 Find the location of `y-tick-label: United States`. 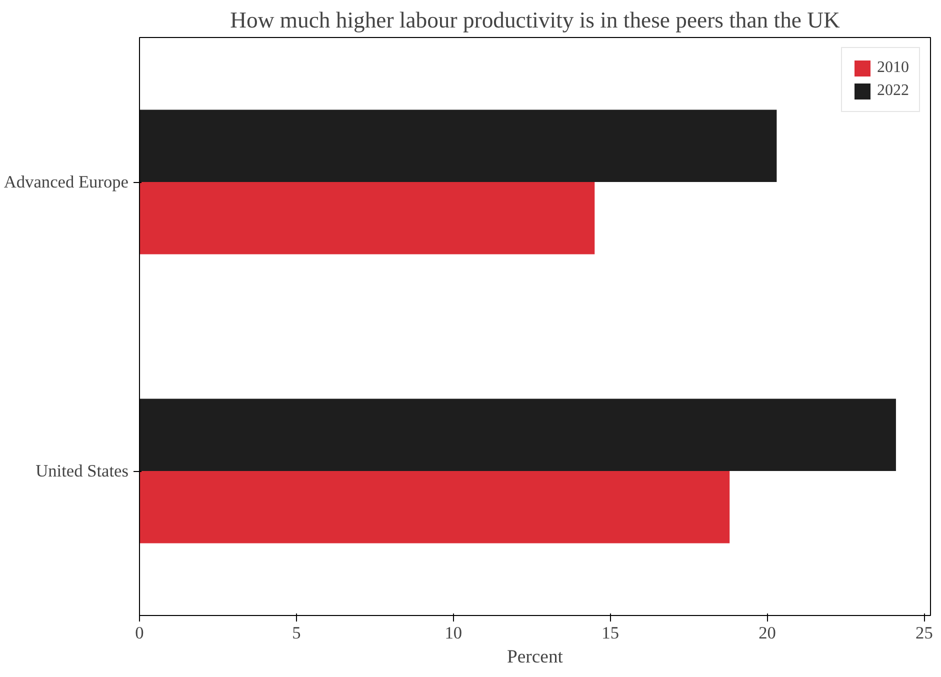

y-tick-label: United States is located at coordinates (82, 471).